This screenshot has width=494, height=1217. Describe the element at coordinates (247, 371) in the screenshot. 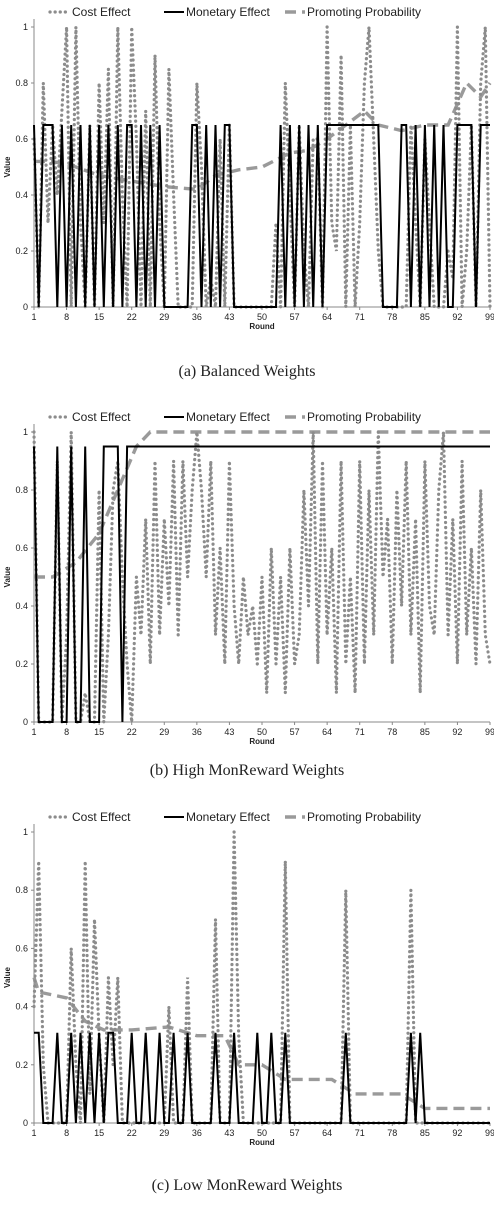

I see `chart-caption: (a) Balanced Weights` at that location.